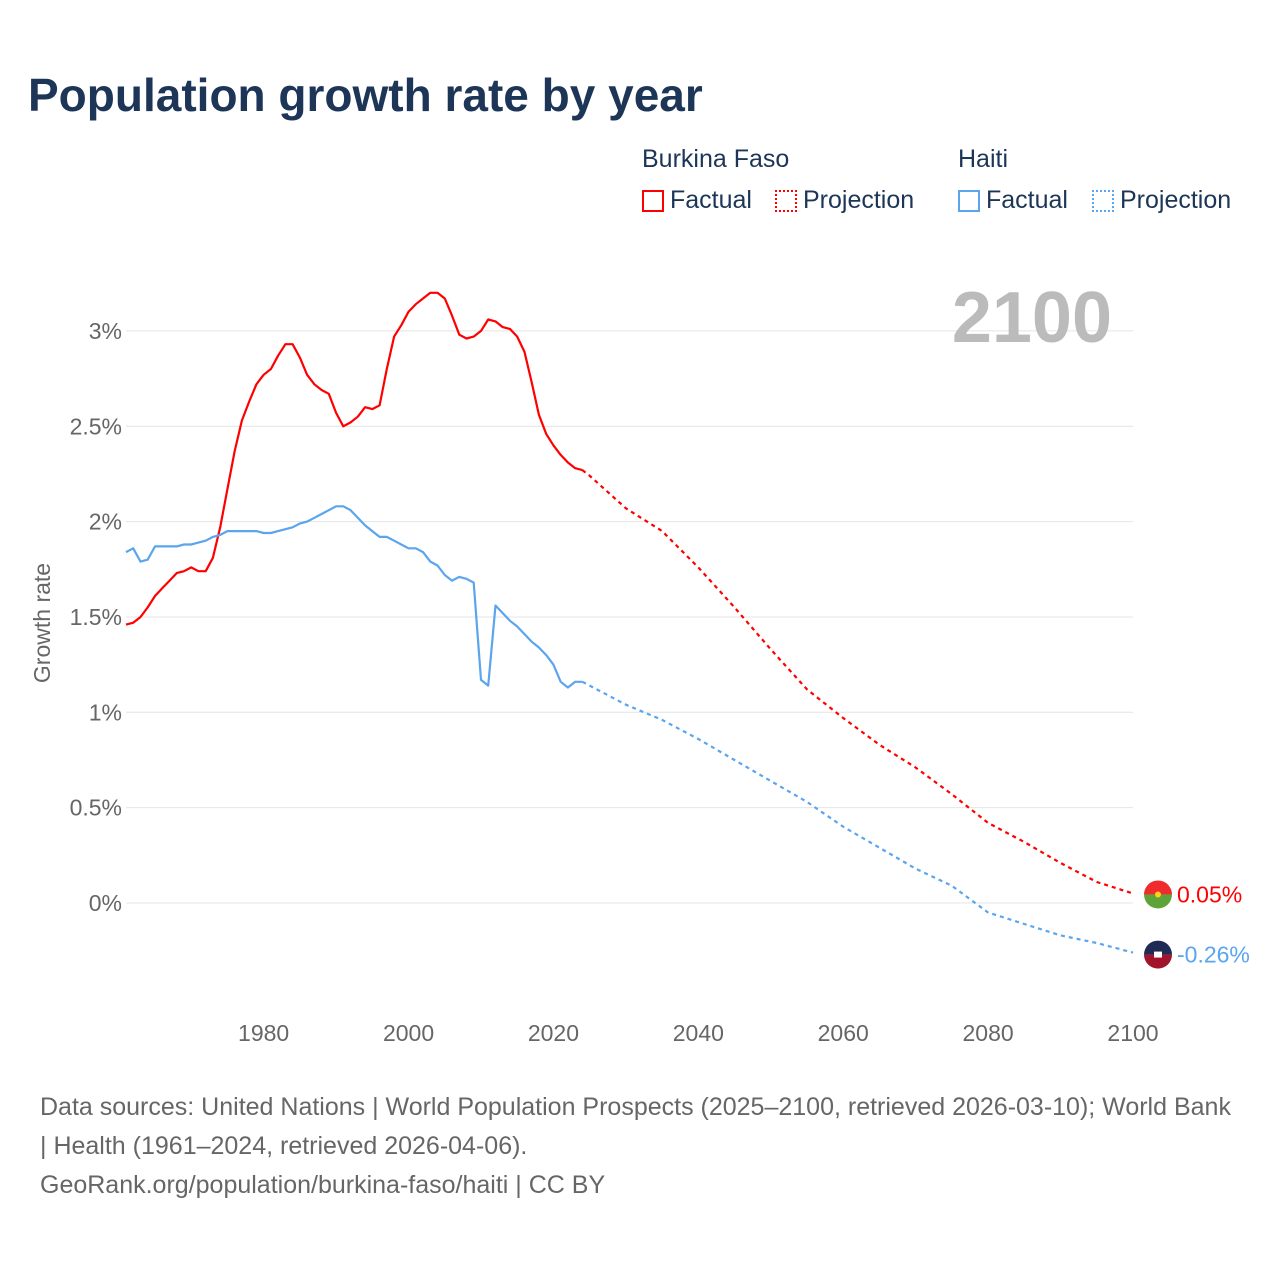 Image resolution: width=1280 pixels, height=1280 pixels. Describe the element at coordinates (354, 597) in the screenshot. I see `series-line-haiti-factual` at that location.